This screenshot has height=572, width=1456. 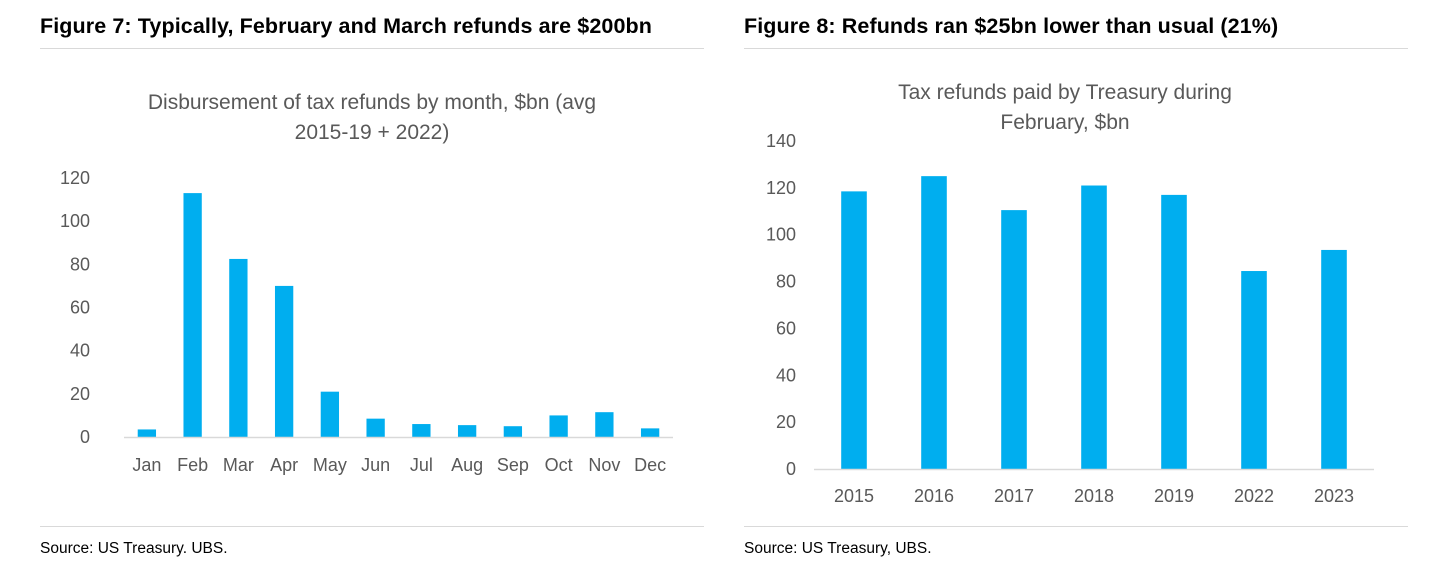 I want to click on fig7-x-tick-label: Jan, so click(x=146, y=465).